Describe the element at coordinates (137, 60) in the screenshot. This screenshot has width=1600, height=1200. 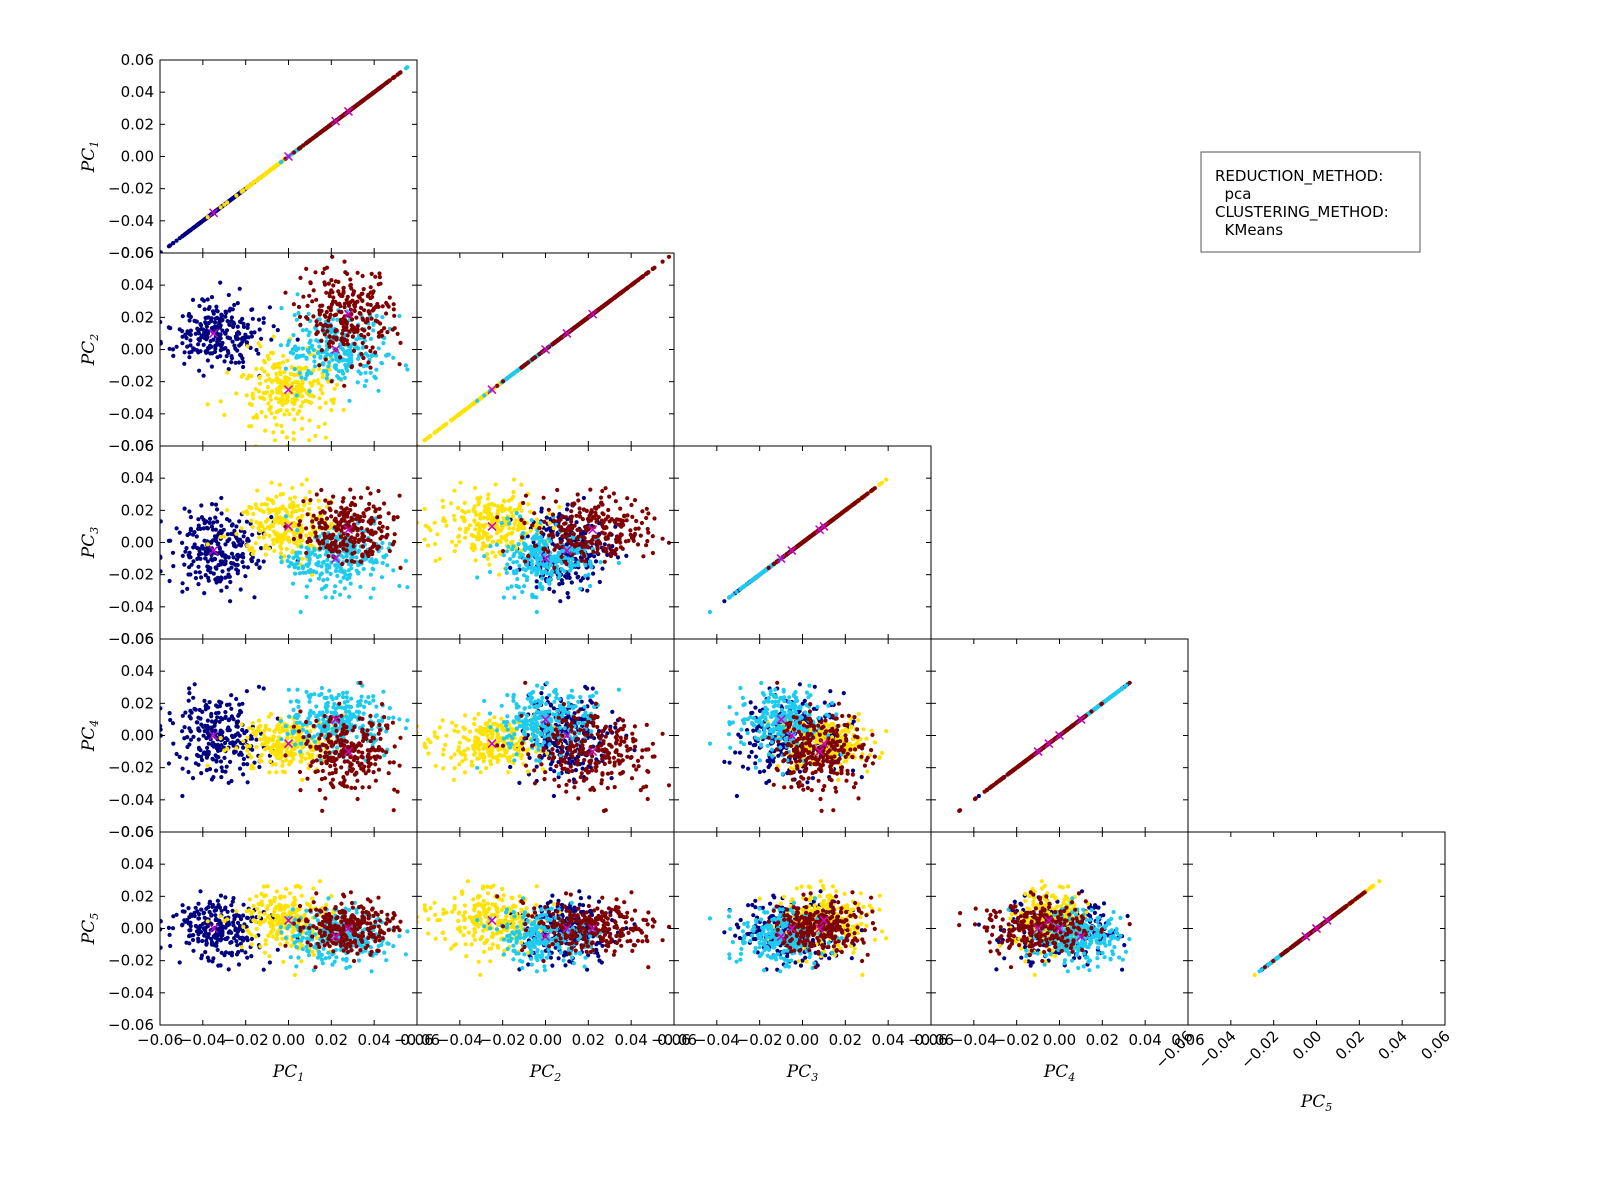
I see `y-tick-label: 0.06` at that location.